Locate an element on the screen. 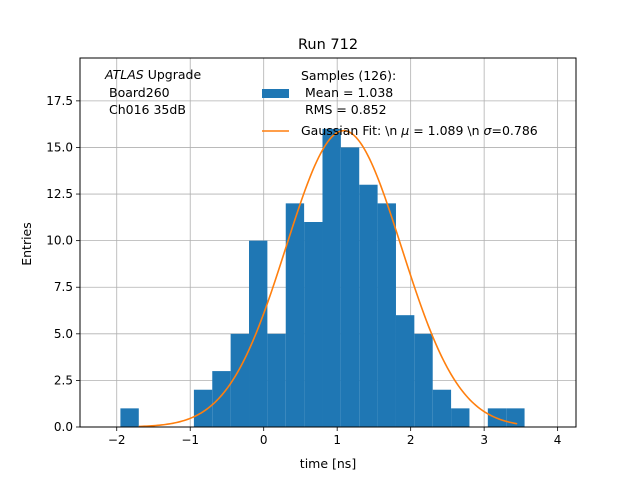 The width and height of the screenshot is (640, 480). x-tick-label: −1 is located at coordinates (190, 440).